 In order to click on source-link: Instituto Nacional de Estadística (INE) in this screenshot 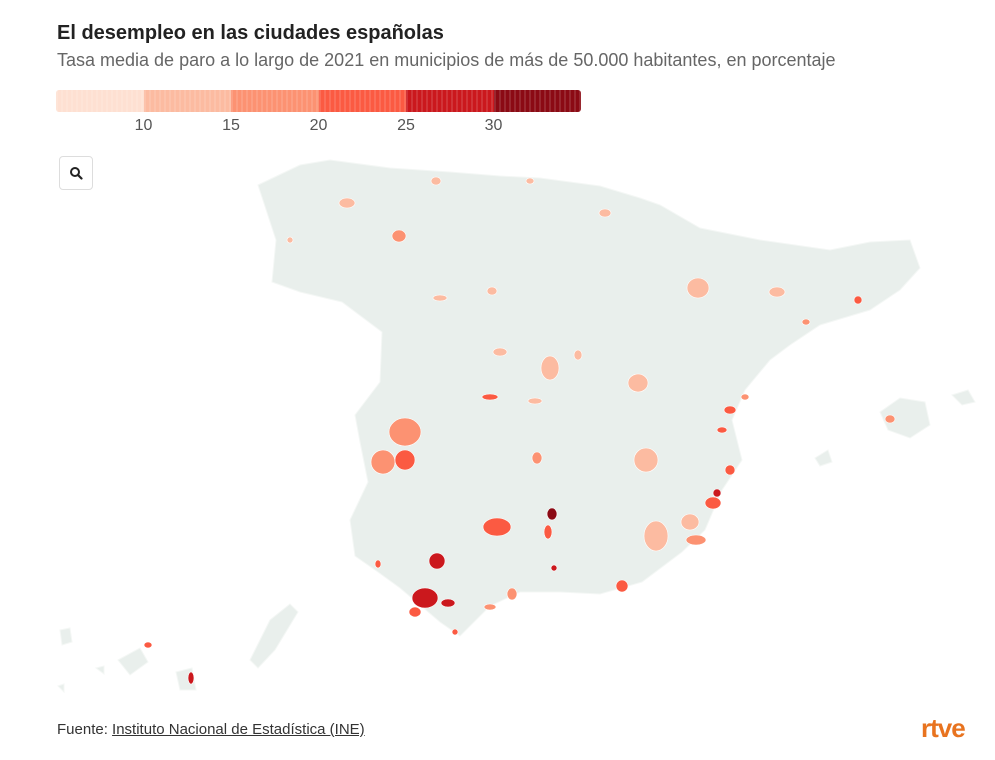, I will do `click(238, 729)`.